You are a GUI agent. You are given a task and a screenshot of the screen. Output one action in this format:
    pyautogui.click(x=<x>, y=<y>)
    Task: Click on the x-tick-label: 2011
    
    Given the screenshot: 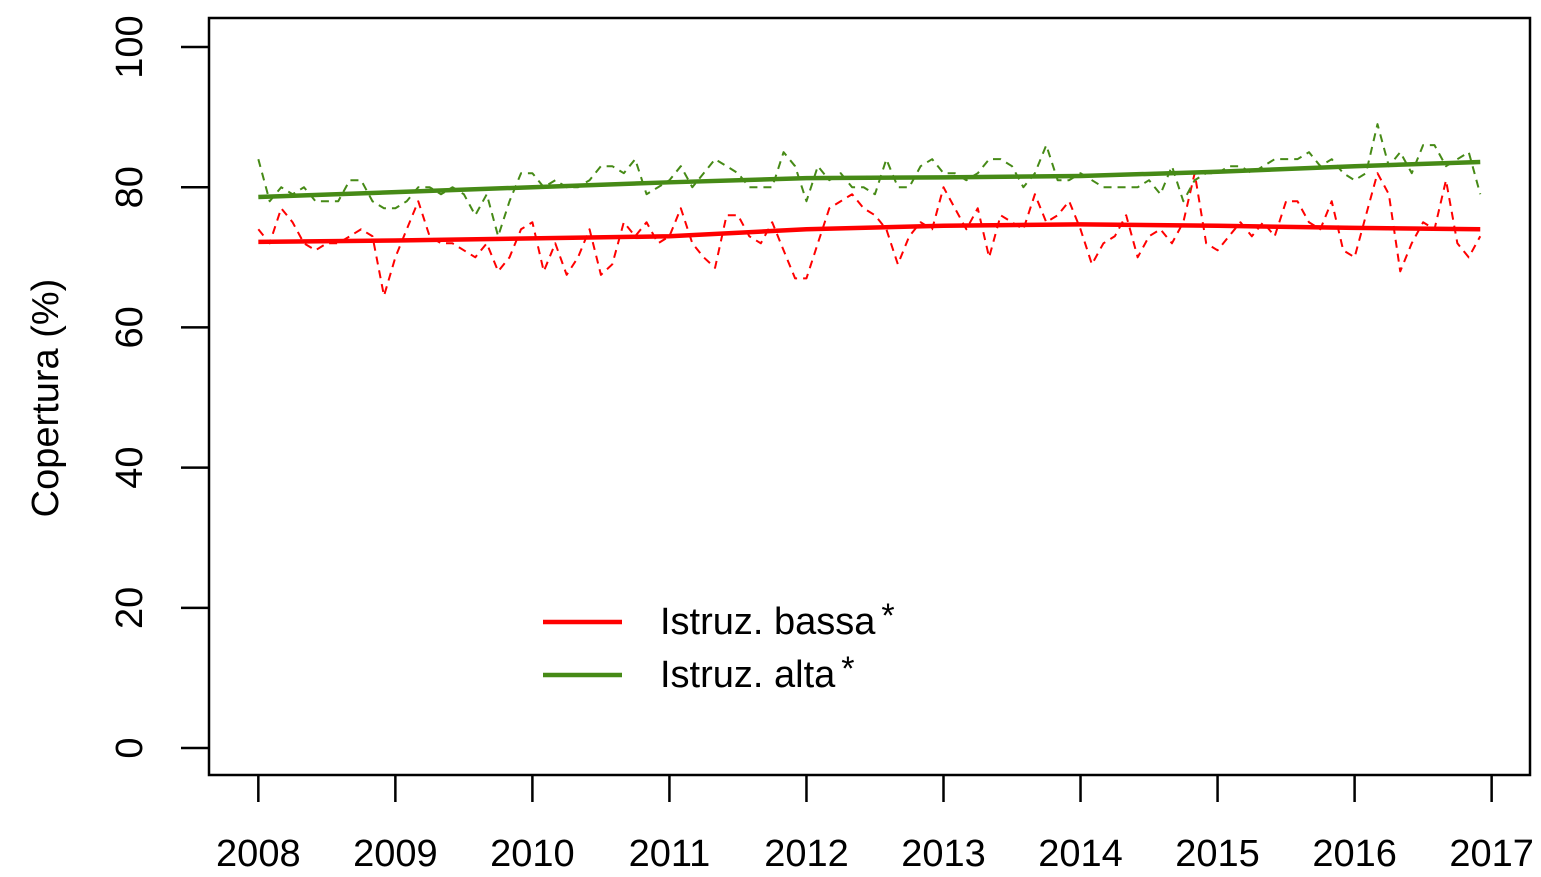 What is the action you would take?
    pyautogui.click(x=670, y=852)
    